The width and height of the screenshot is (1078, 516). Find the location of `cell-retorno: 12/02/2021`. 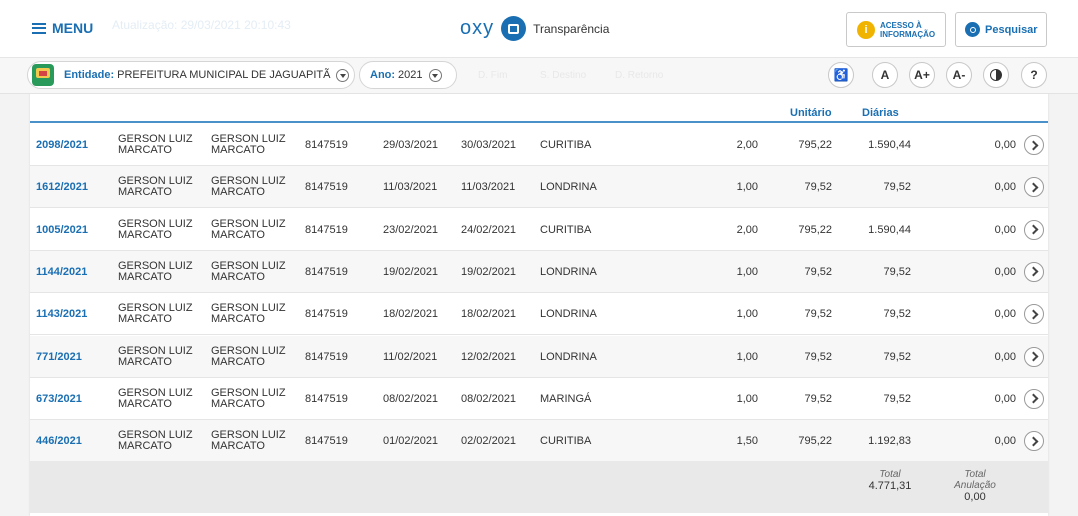

cell-retorno: 12/02/2021 is located at coordinates (489, 356).